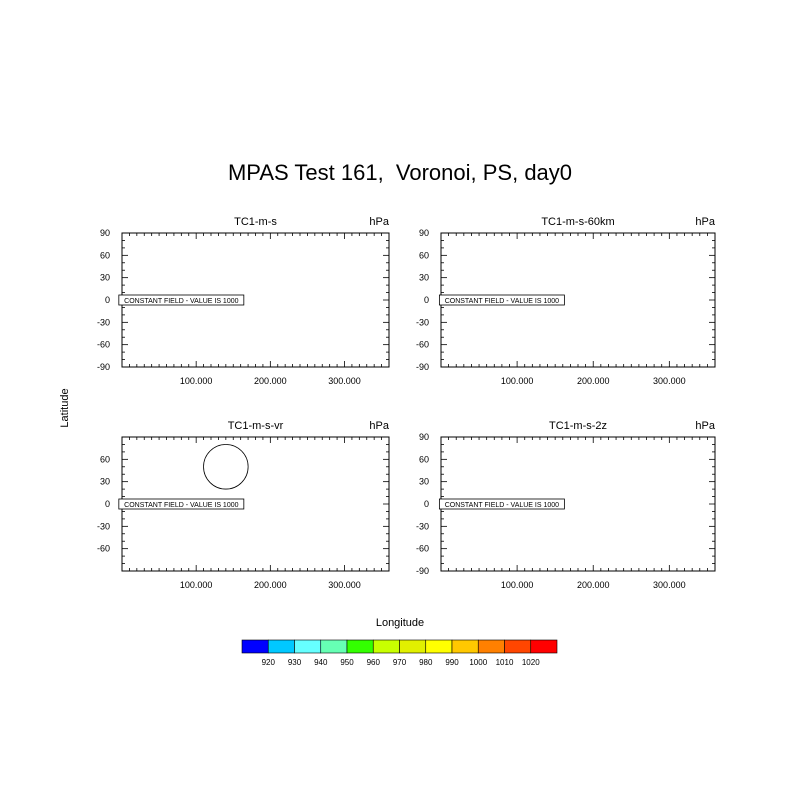 This screenshot has width=800, height=800. I want to click on colorbar-label: 980, so click(426, 662).